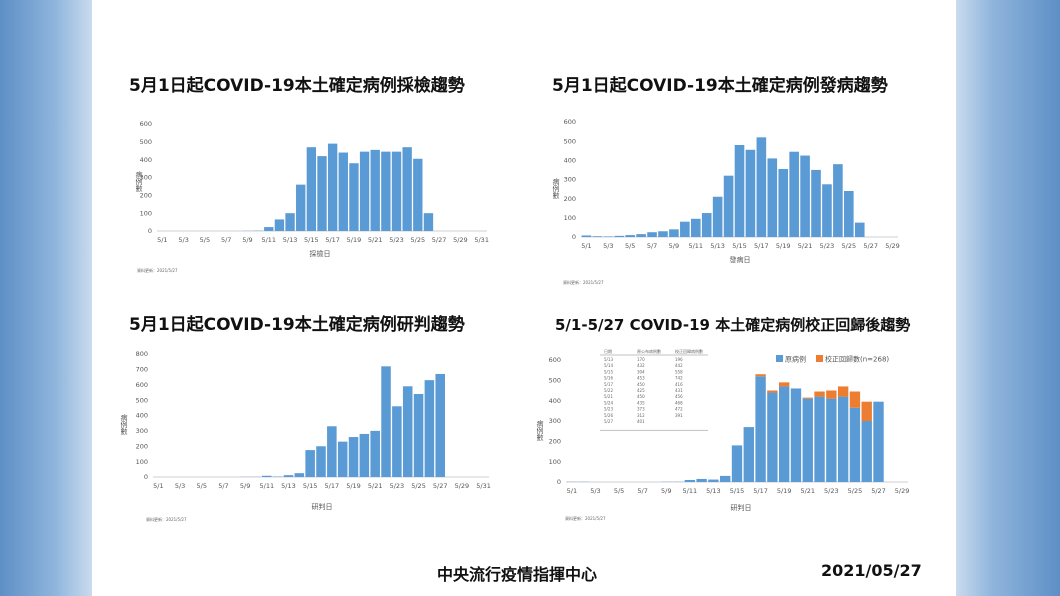  I want to click on bar-test-5/20, so click(364, 191).